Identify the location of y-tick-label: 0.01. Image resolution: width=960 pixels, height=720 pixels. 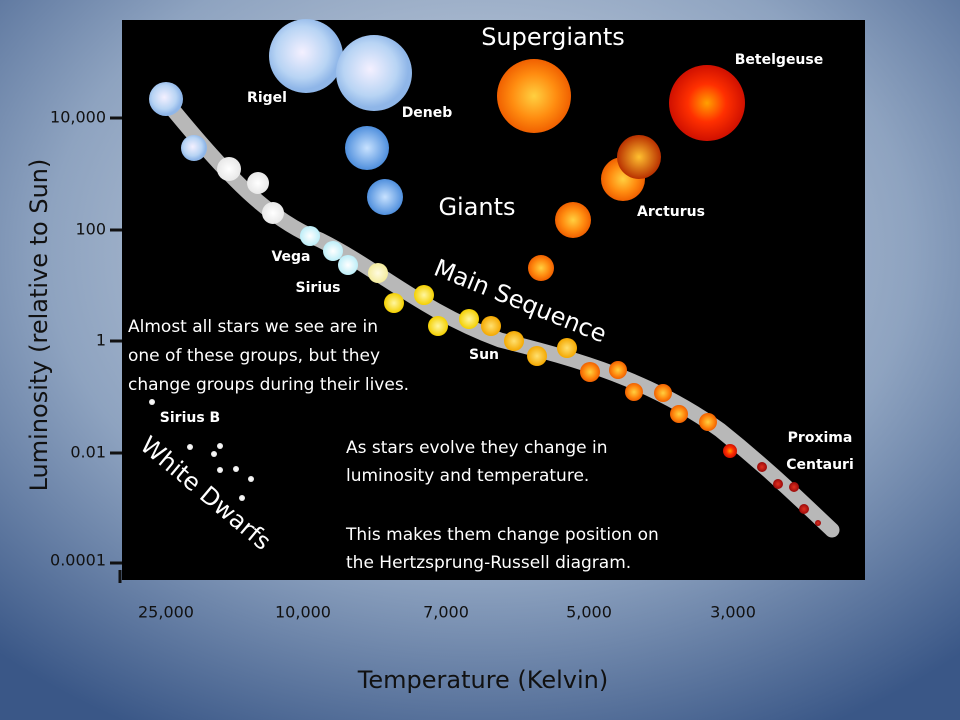
(88, 452).